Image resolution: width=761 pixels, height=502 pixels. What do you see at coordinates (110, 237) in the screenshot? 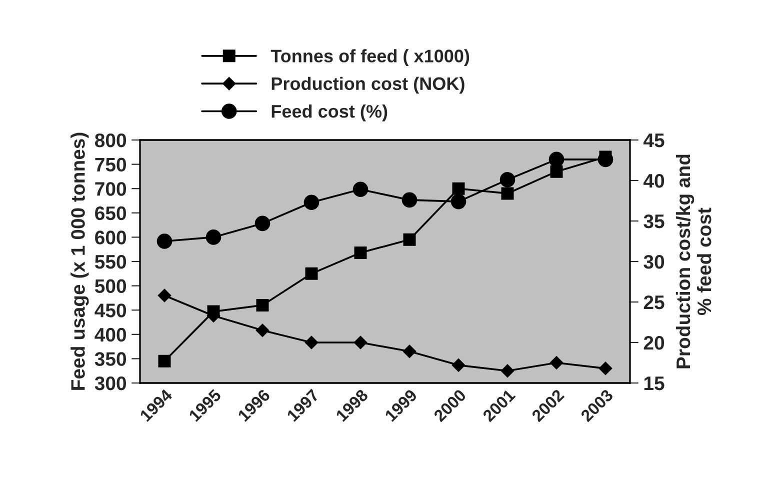
I see `y-tick-label: 600` at bounding box center [110, 237].